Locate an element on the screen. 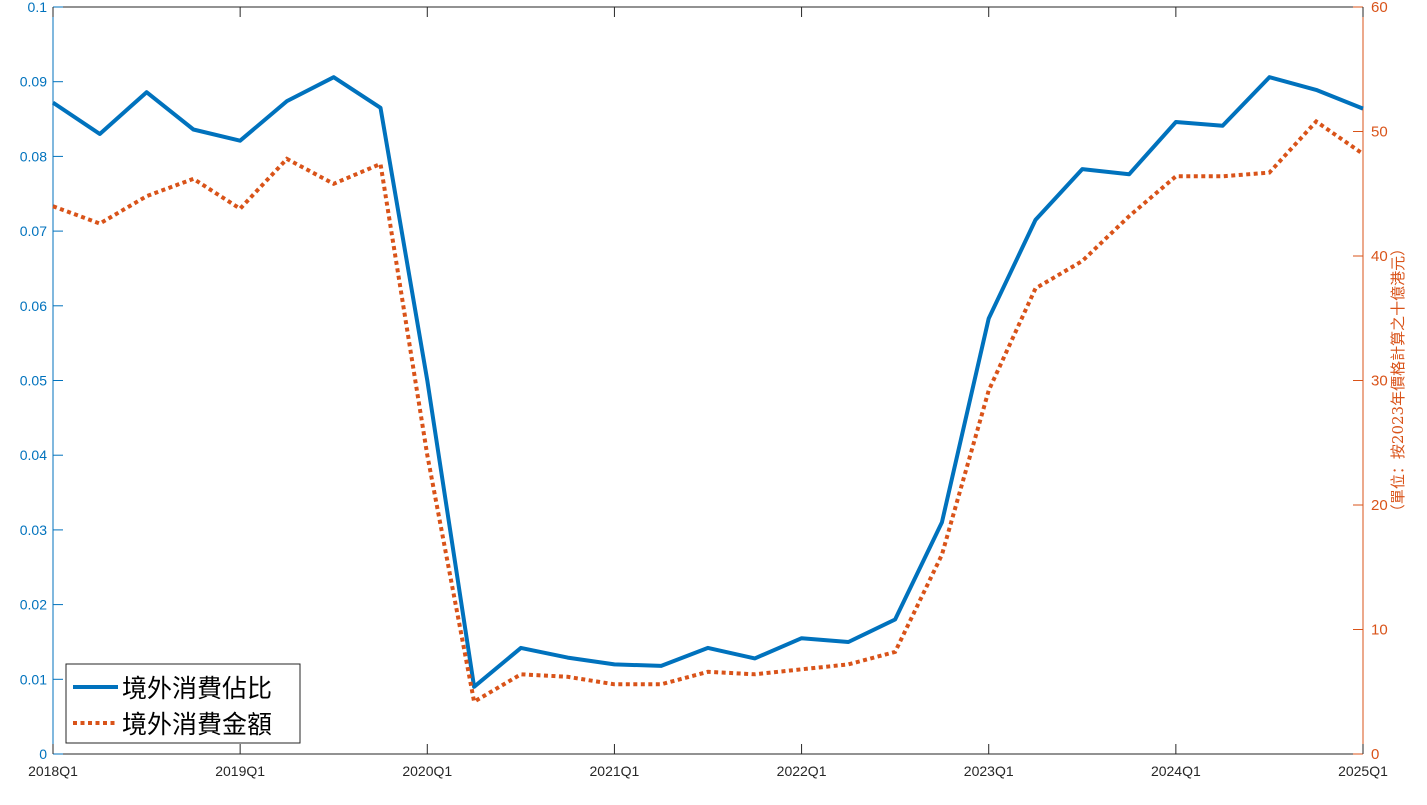 This screenshot has width=1427, height=805. x-tick-label: 2022Q1 is located at coordinates (802, 771).